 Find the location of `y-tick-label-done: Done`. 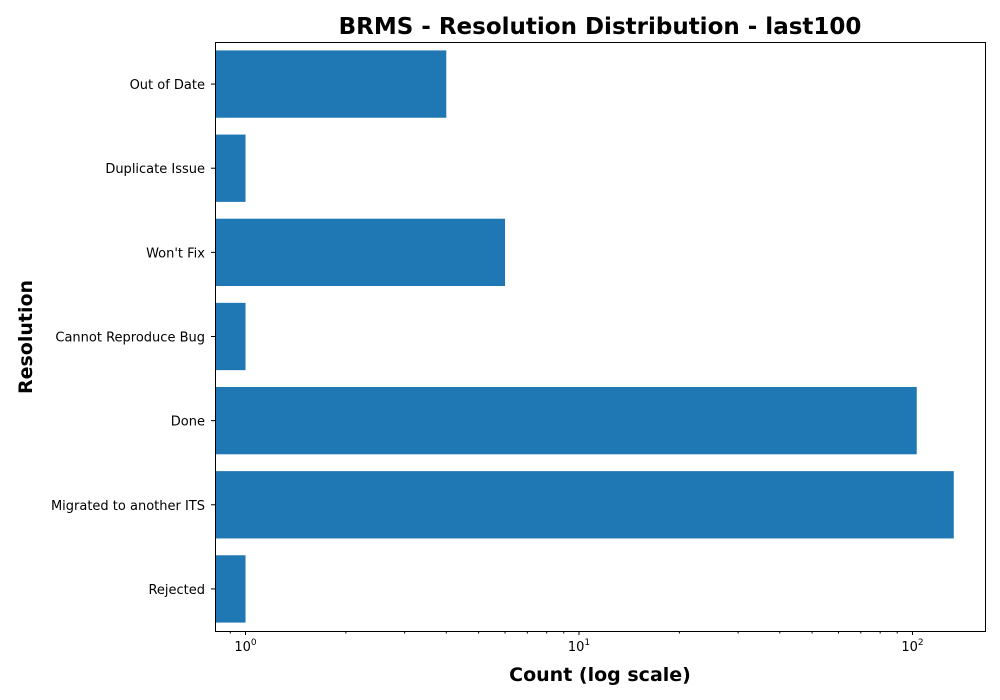

y-tick-label-done: Done is located at coordinates (188, 422).